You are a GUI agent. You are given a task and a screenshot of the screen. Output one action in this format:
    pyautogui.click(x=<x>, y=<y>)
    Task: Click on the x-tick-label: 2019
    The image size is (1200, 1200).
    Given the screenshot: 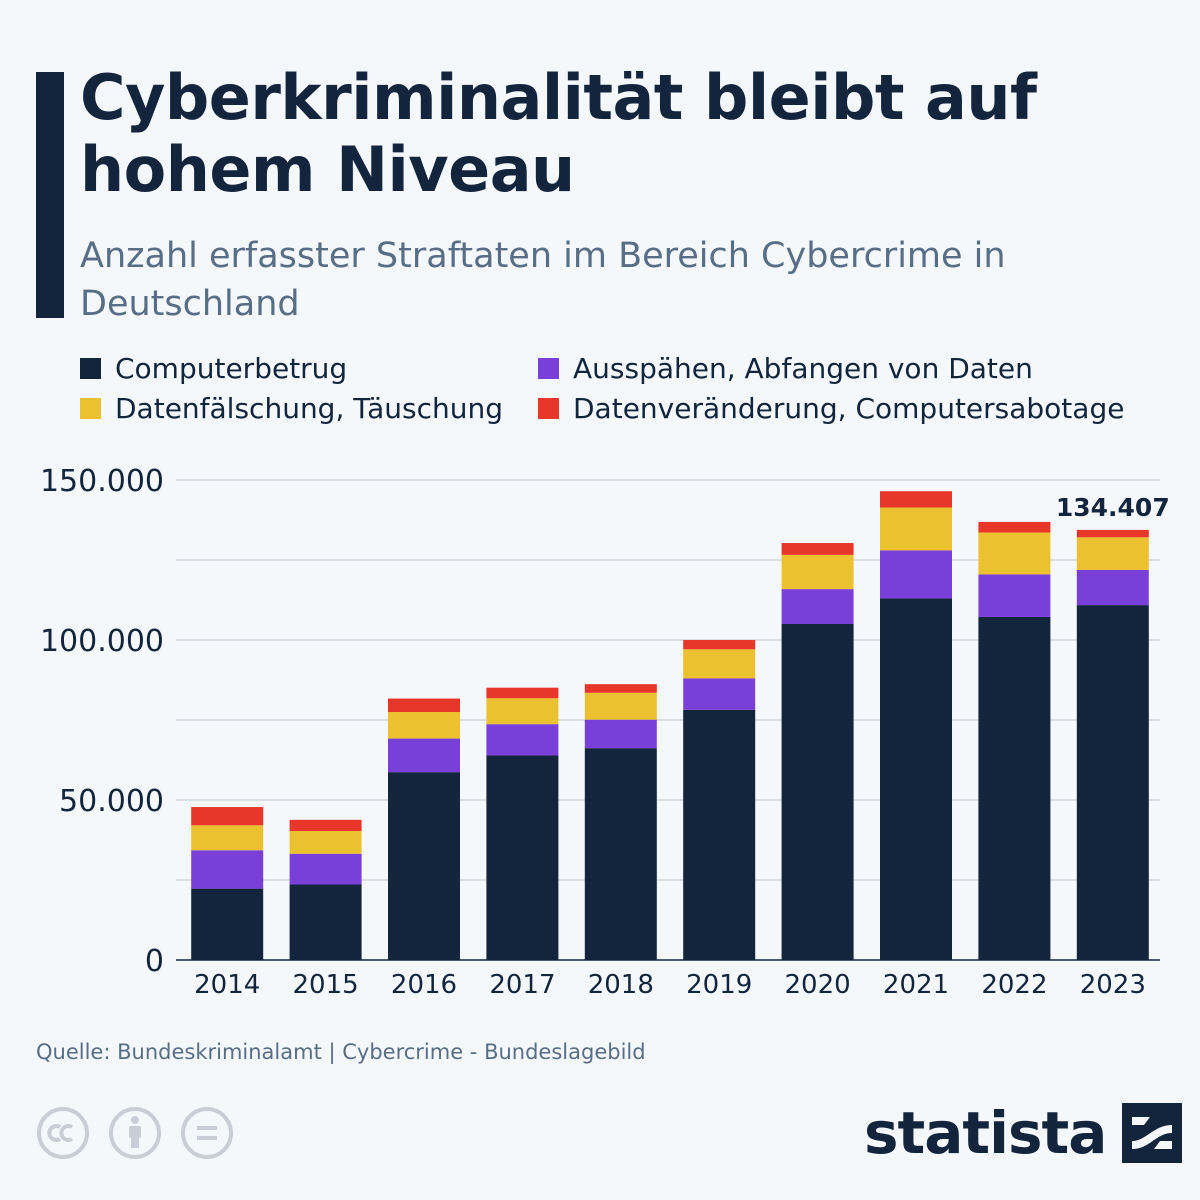 What is the action you would take?
    pyautogui.click(x=719, y=985)
    